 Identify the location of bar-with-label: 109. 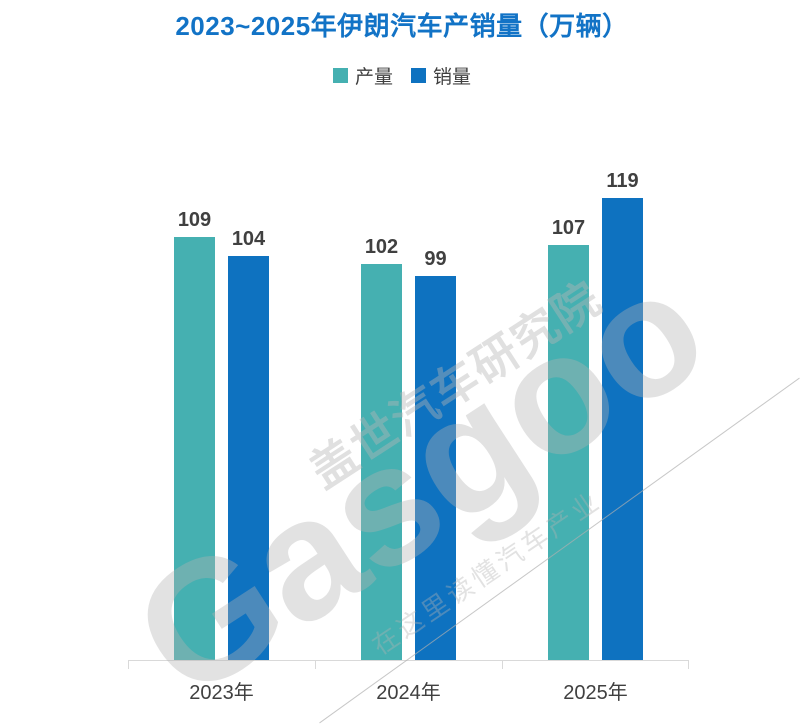
(194, 435).